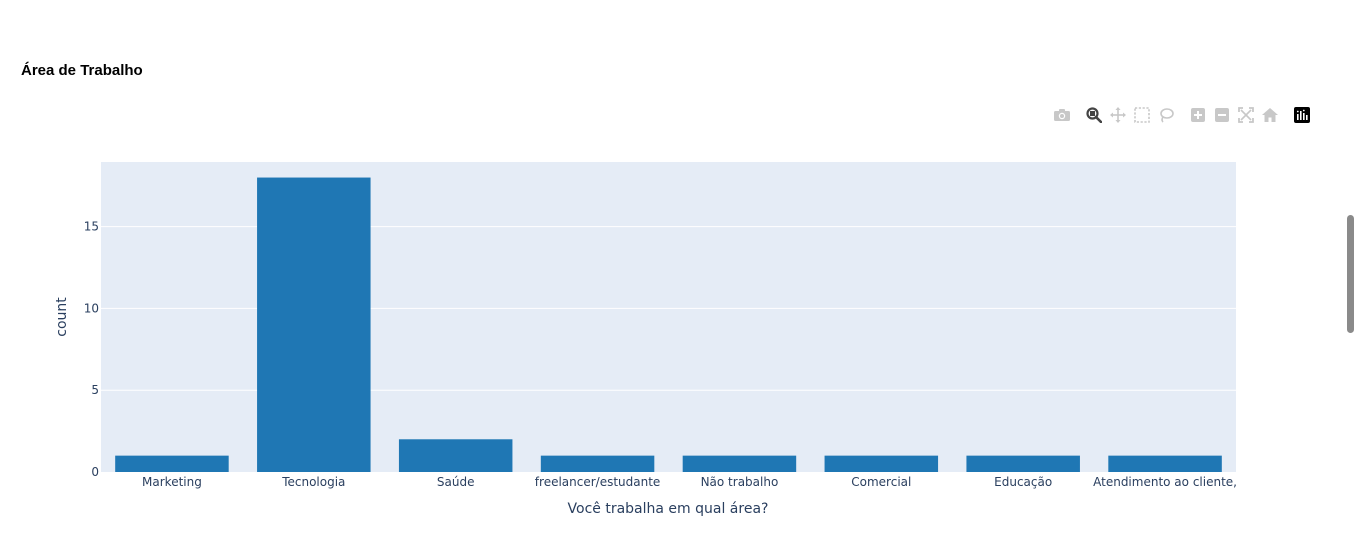 The width and height of the screenshot is (1354, 552). I want to click on home-icon, so click(1270, 115).